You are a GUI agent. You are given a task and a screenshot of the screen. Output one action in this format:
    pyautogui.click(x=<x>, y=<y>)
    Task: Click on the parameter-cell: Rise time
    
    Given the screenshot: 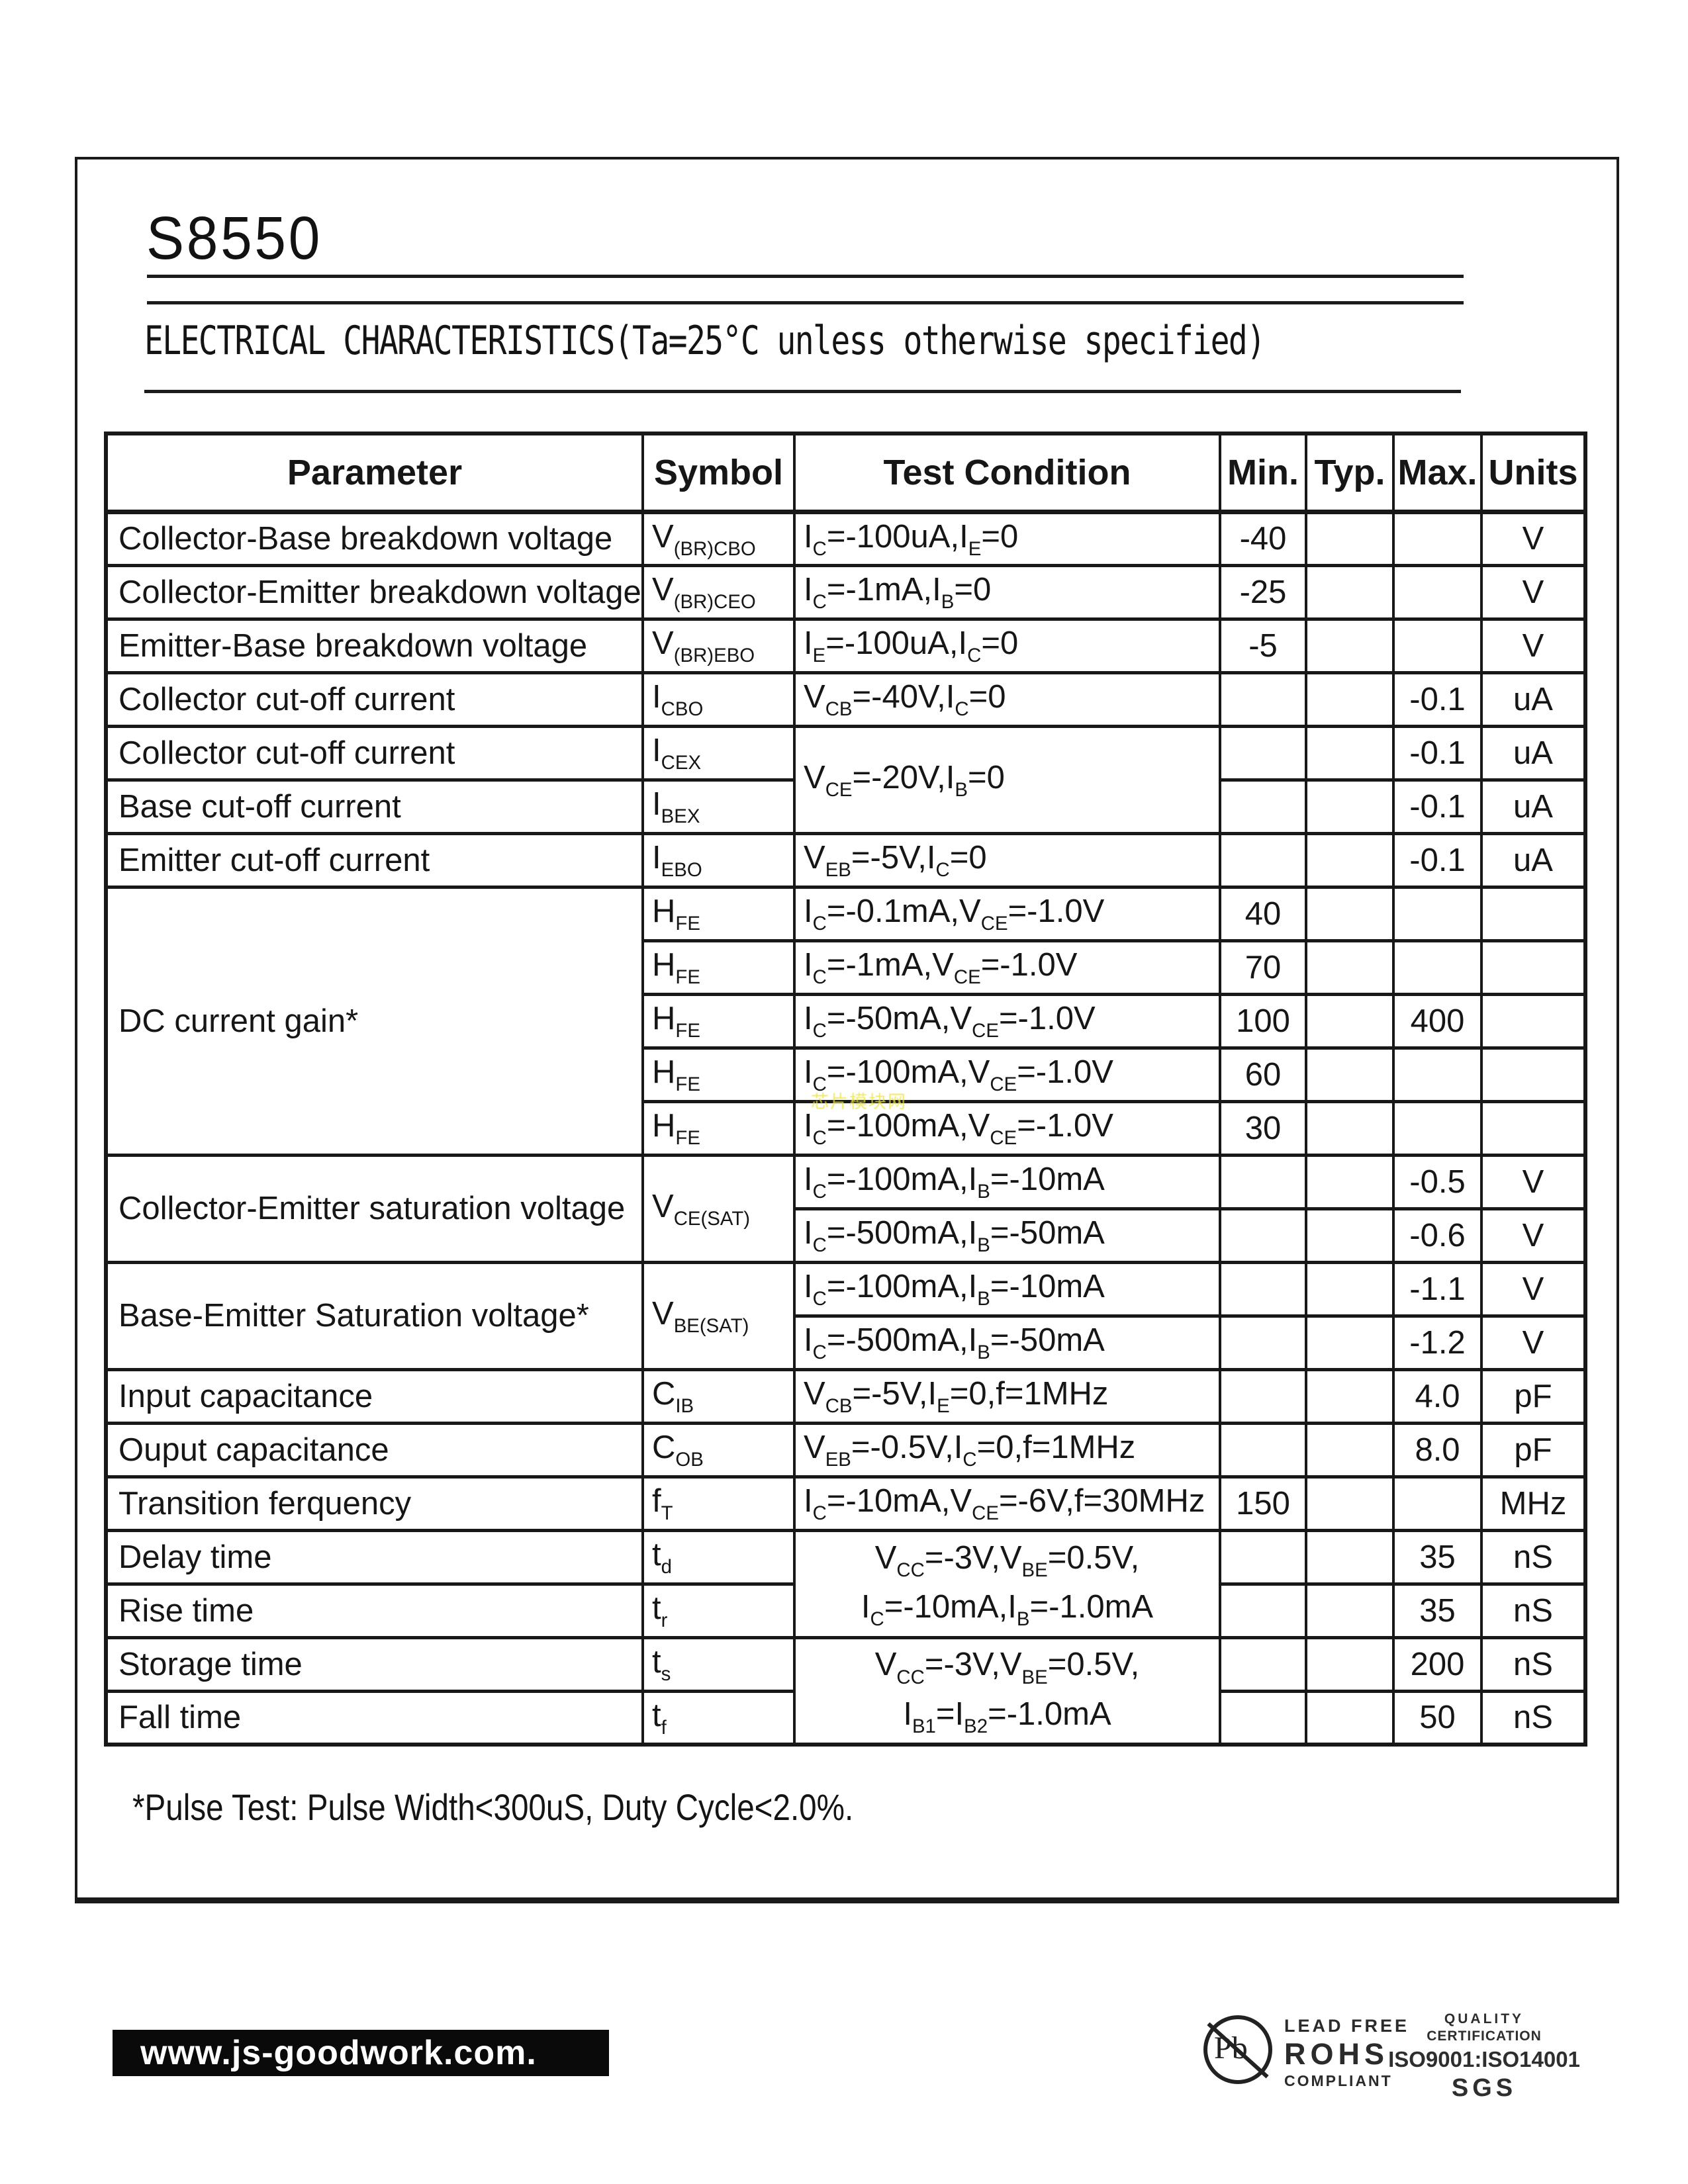 What is the action you would take?
    pyautogui.click(x=374, y=1610)
    